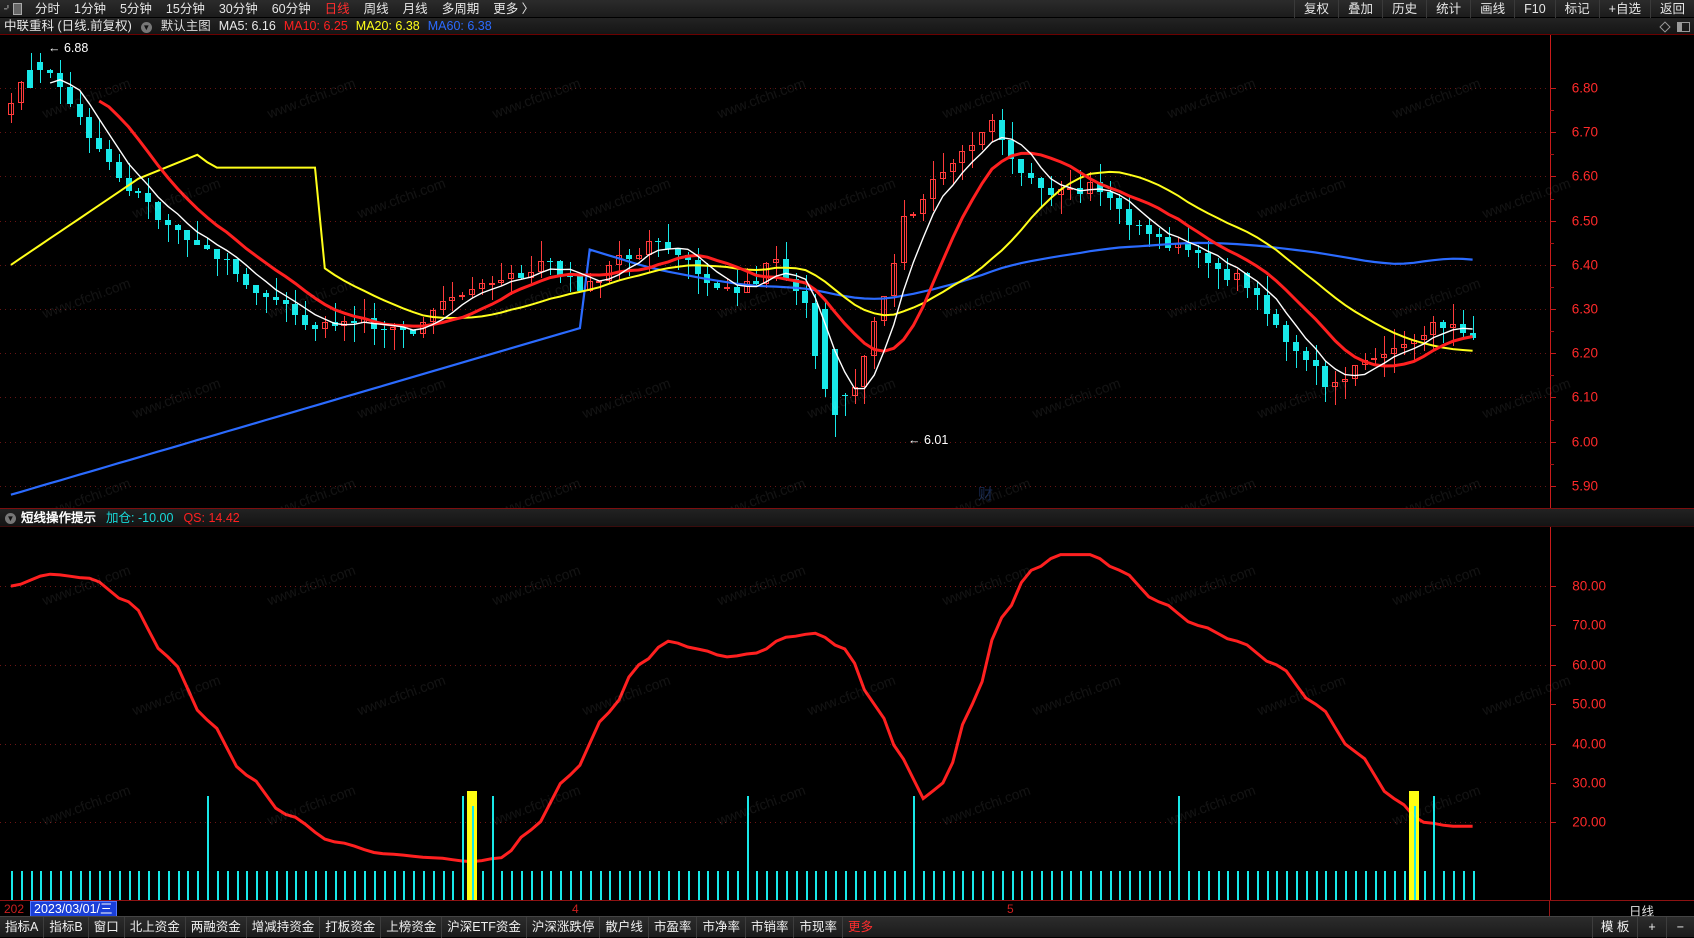 The image size is (1694, 938). I want to click on bottom-item-margin-funds: 两融资金, so click(216, 927).